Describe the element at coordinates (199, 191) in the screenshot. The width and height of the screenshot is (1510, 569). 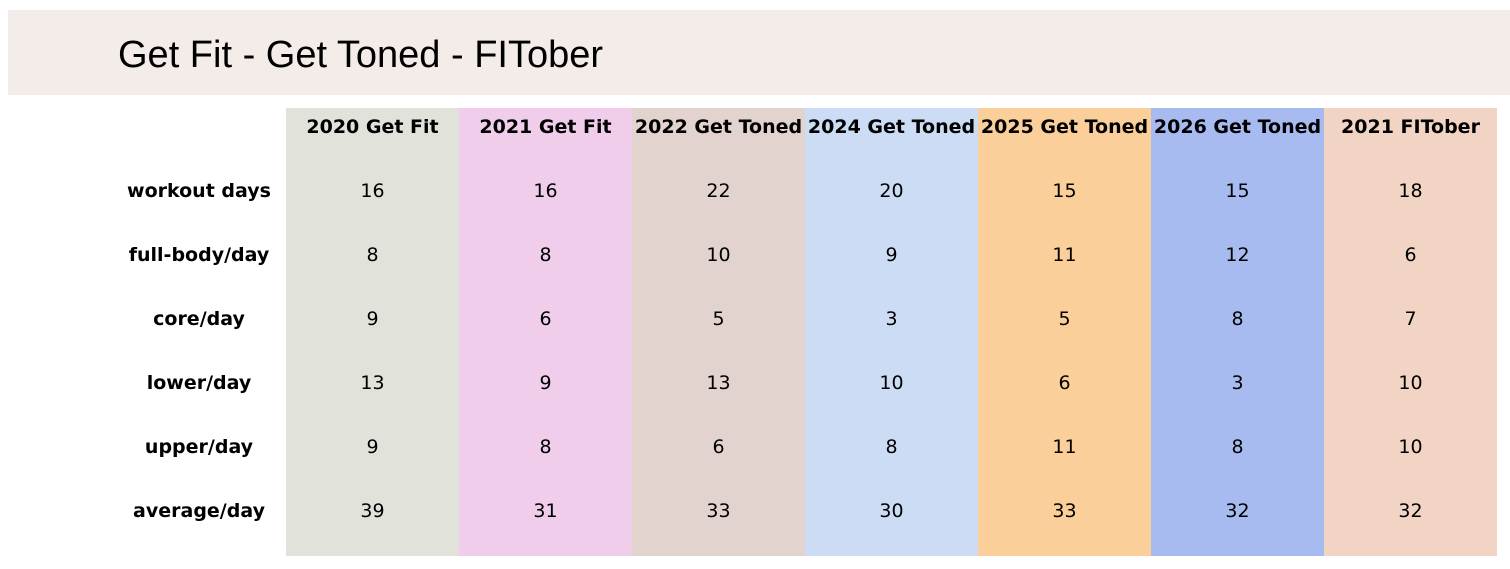
I see `row-label: workout days` at that location.